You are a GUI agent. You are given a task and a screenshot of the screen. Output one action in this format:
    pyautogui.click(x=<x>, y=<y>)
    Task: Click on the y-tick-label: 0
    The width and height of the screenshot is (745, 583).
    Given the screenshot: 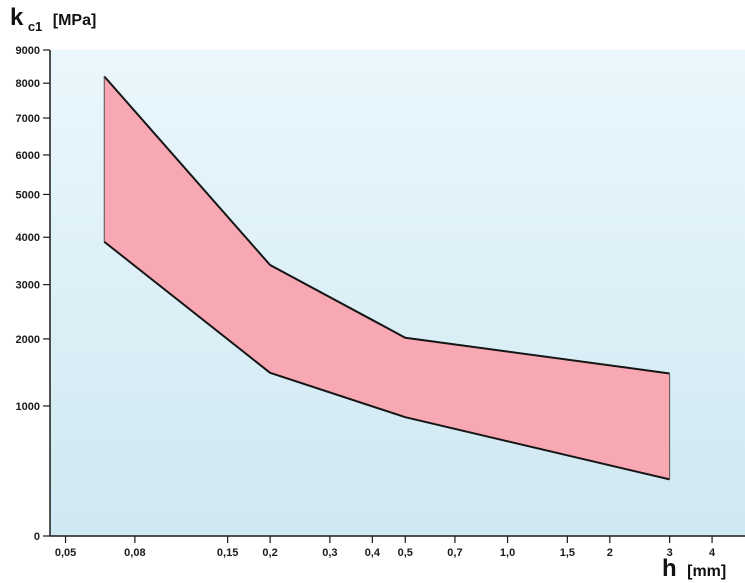 What is the action you would take?
    pyautogui.click(x=37, y=537)
    